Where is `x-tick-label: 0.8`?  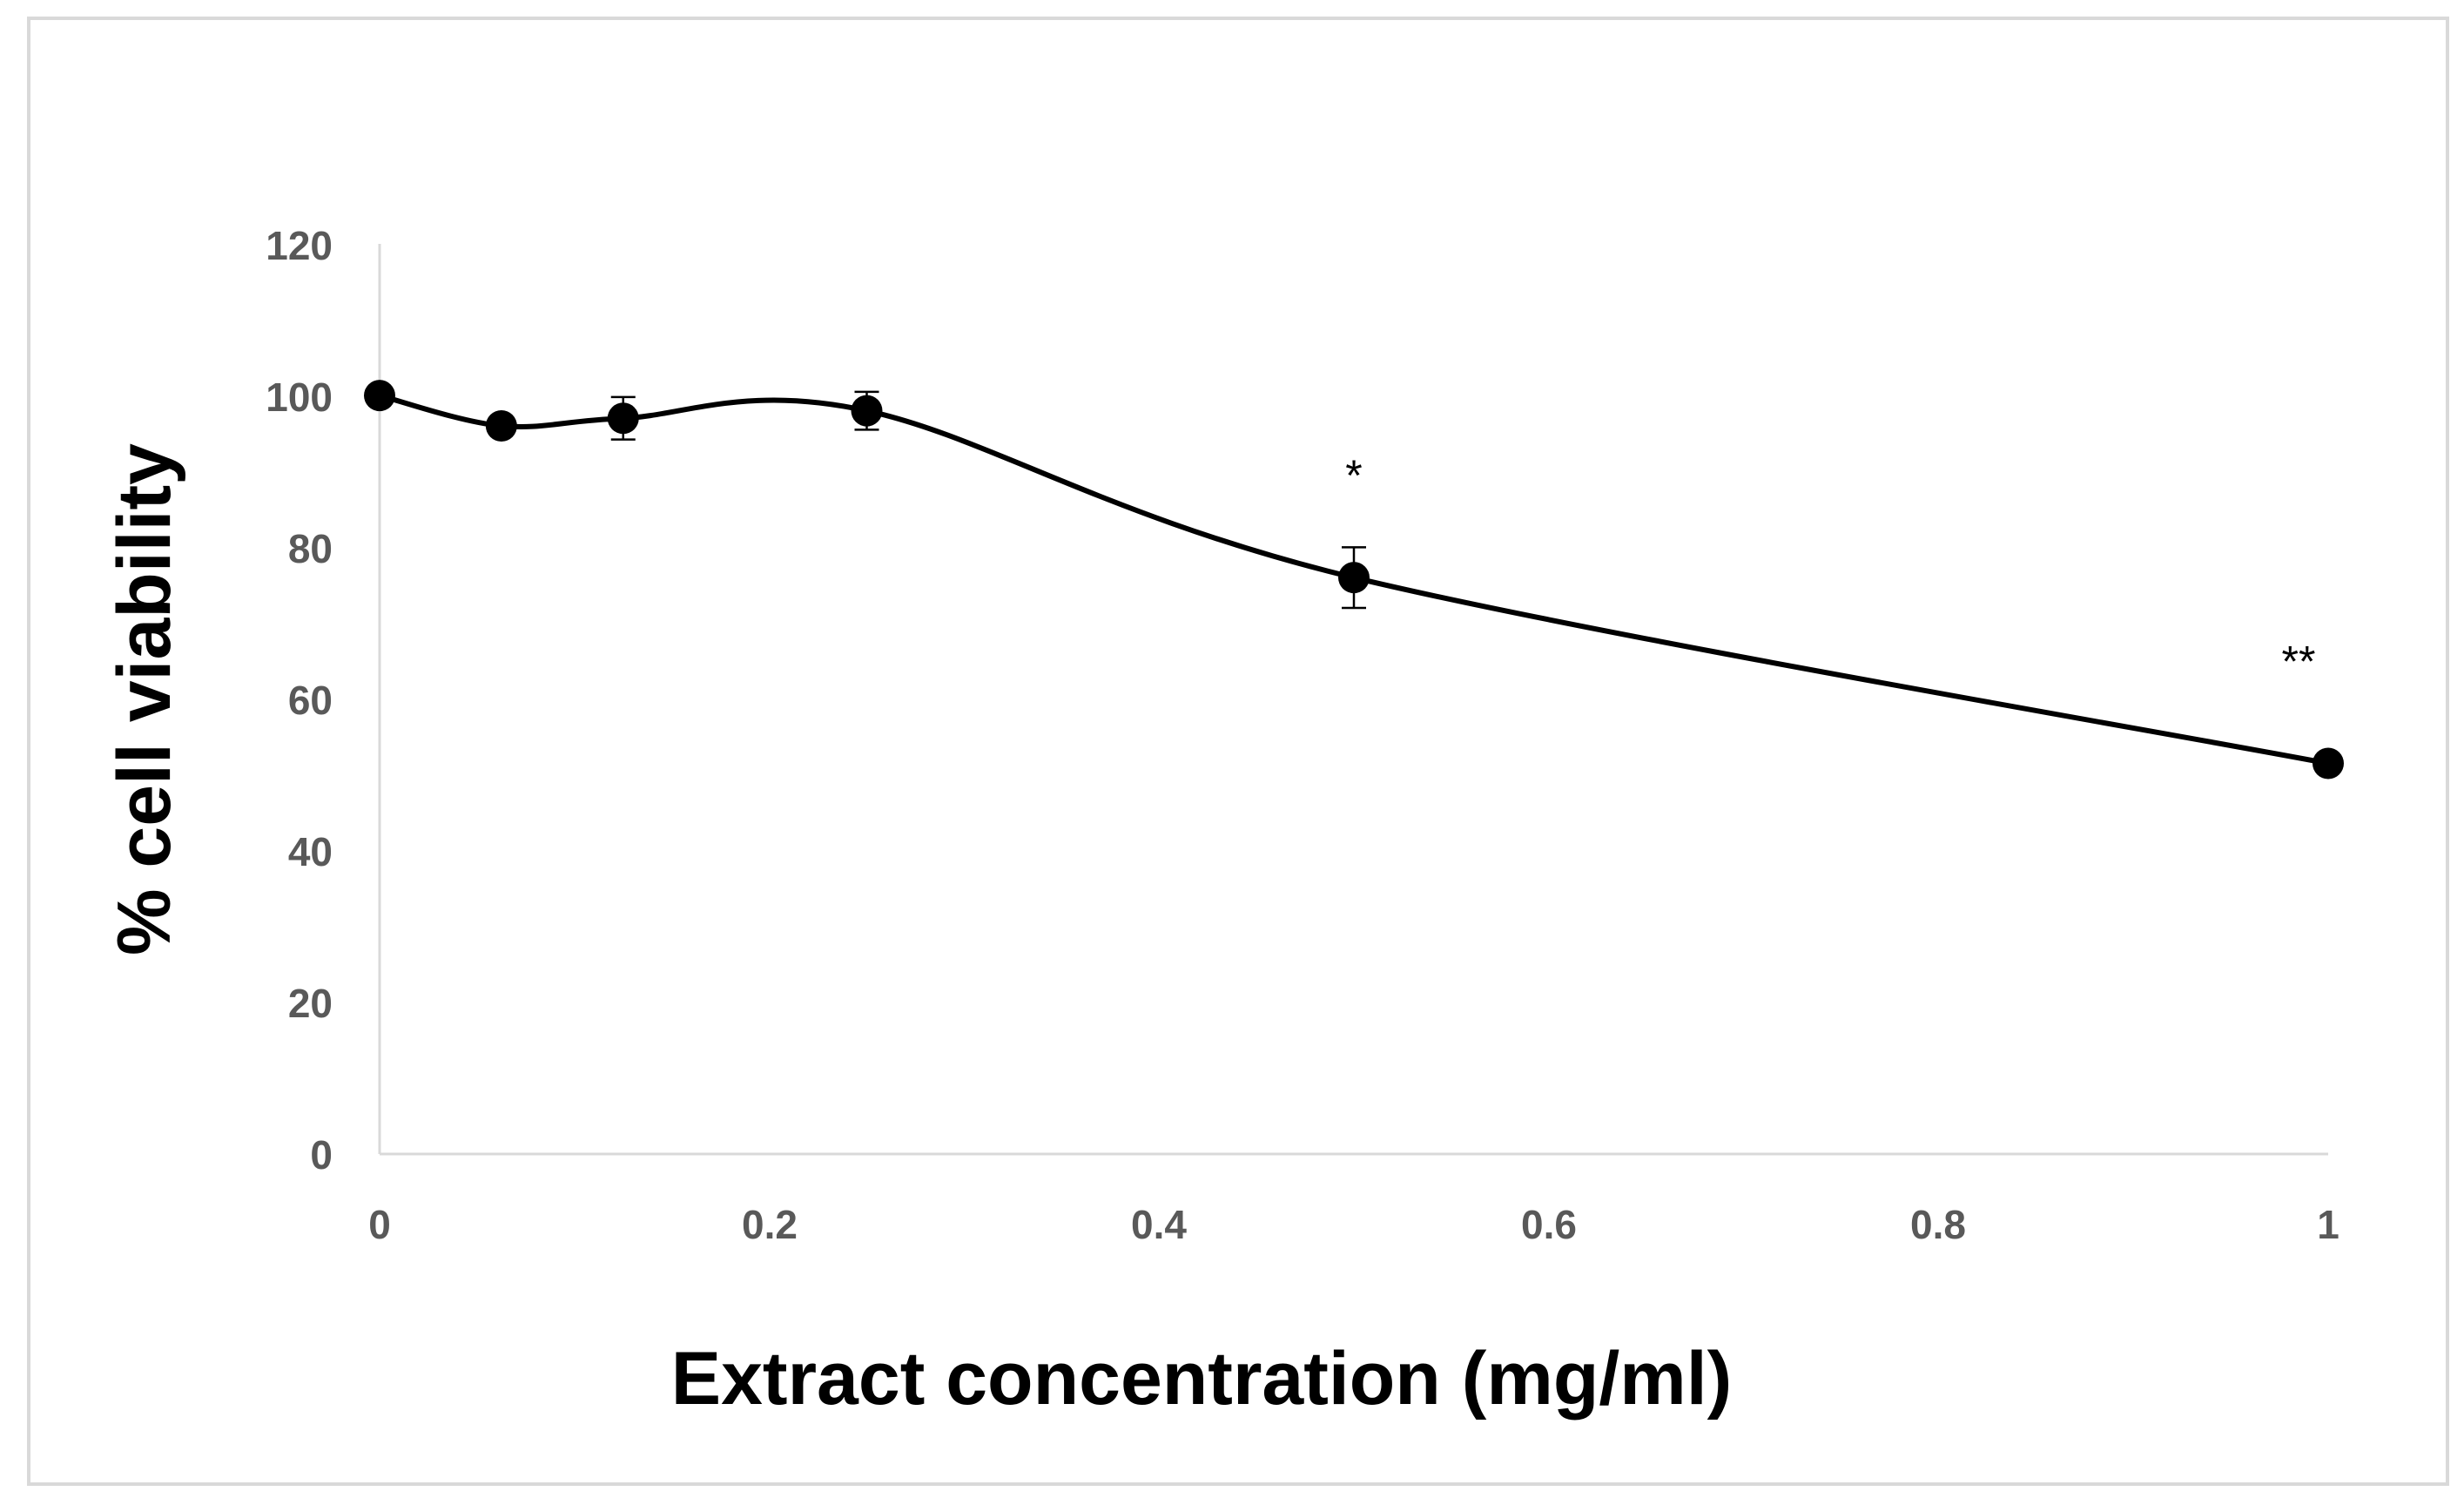
x-tick-label: 0.8 is located at coordinates (1938, 1224).